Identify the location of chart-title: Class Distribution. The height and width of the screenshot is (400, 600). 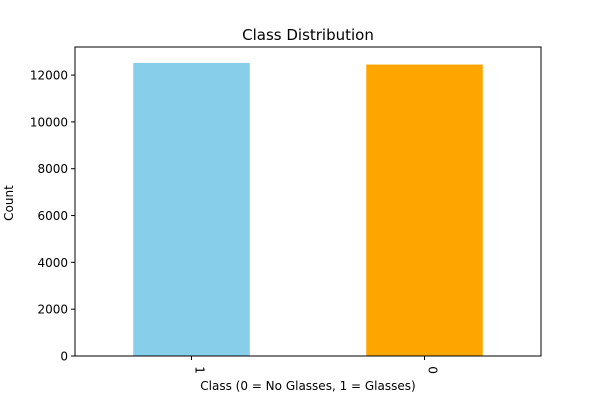
(308, 35).